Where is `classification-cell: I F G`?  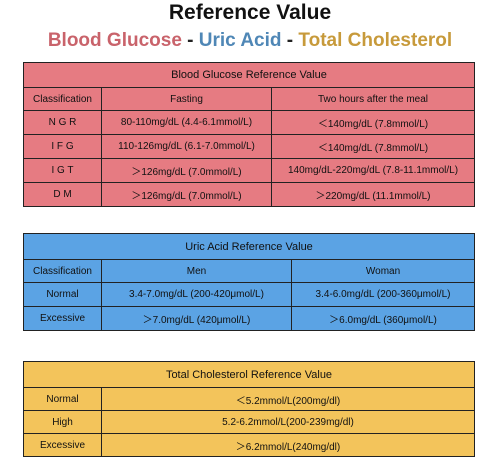
classification-cell: I F G is located at coordinates (62, 146).